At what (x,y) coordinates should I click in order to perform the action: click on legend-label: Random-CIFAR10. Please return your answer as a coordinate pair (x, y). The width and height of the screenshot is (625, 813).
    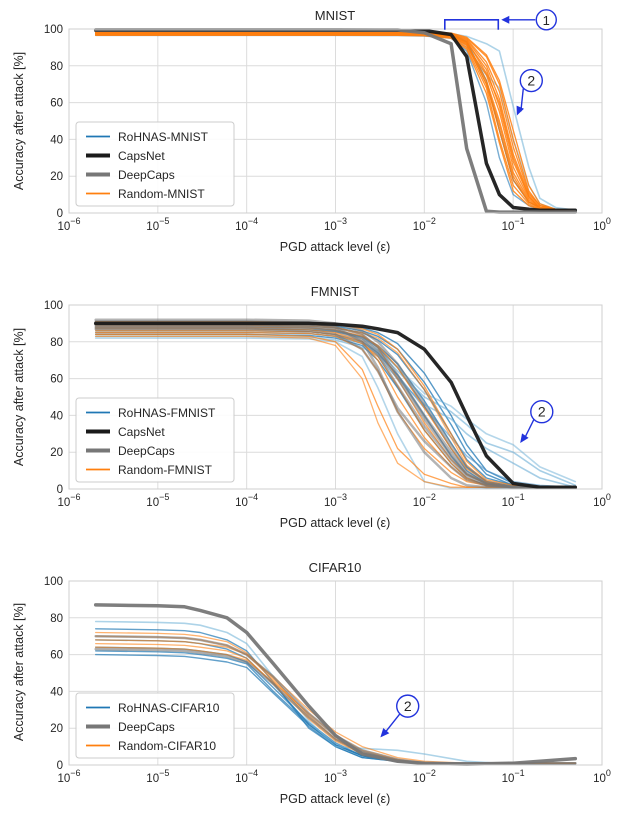
    Looking at the image, I should click on (167, 746).